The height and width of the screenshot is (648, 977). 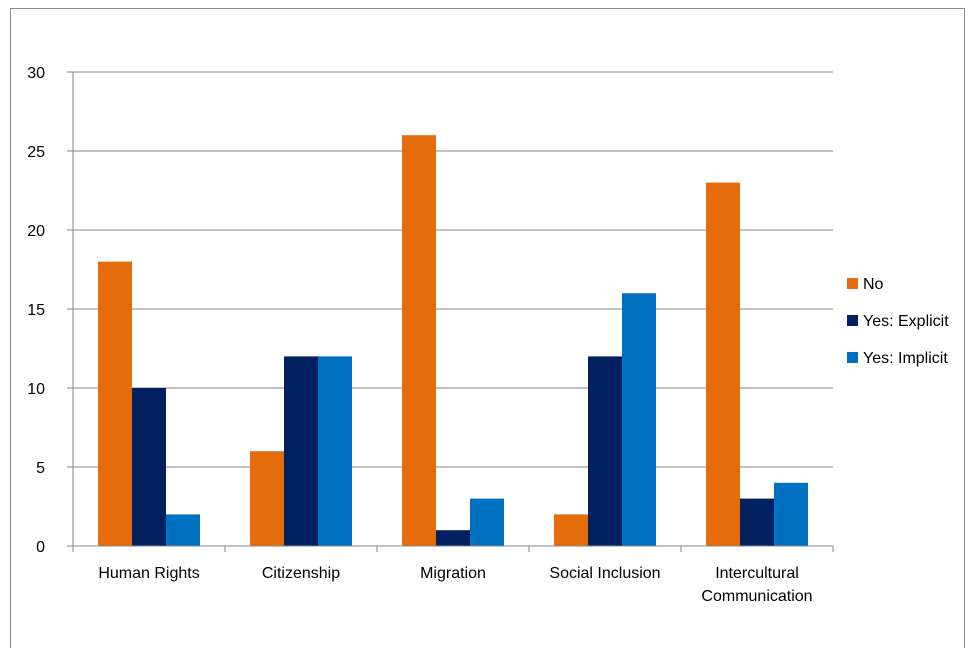 What do you see at coordinates (873, 284) in the screenshot?
I see `legend-label: No` at bounding box center [873, 284].